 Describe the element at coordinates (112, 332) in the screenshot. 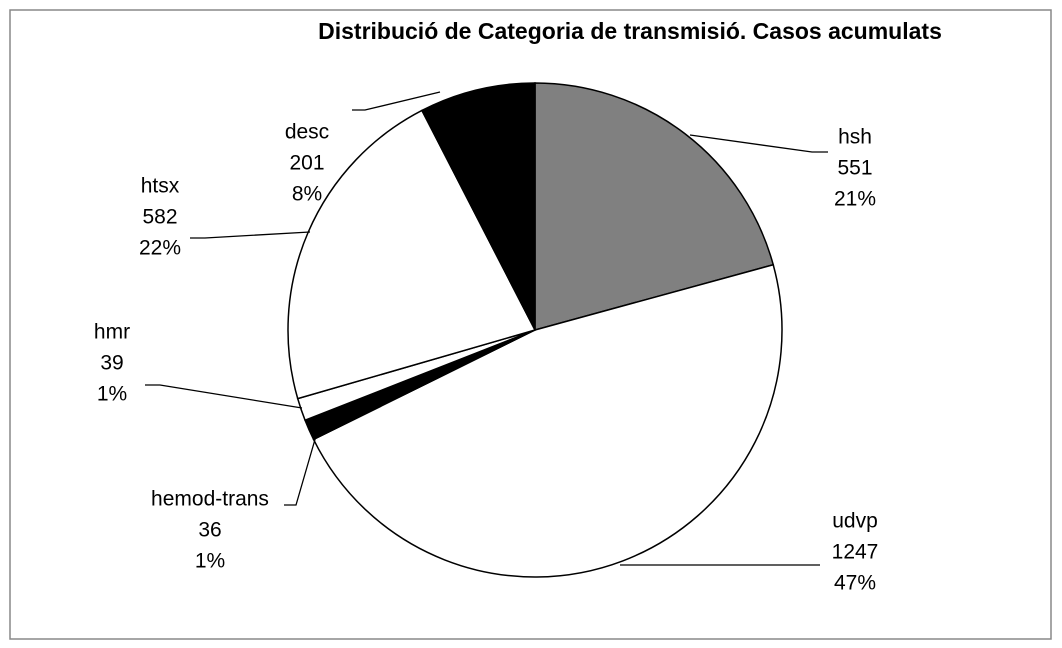

I see `slice-label: hmr` at that location.